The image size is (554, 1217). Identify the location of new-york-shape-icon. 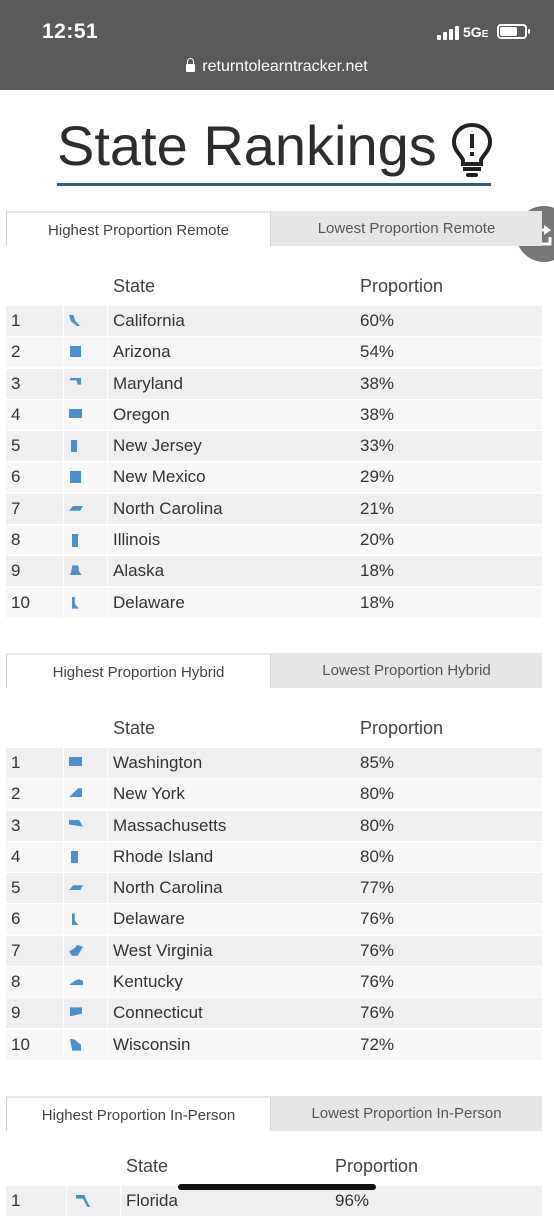
(75, 793).